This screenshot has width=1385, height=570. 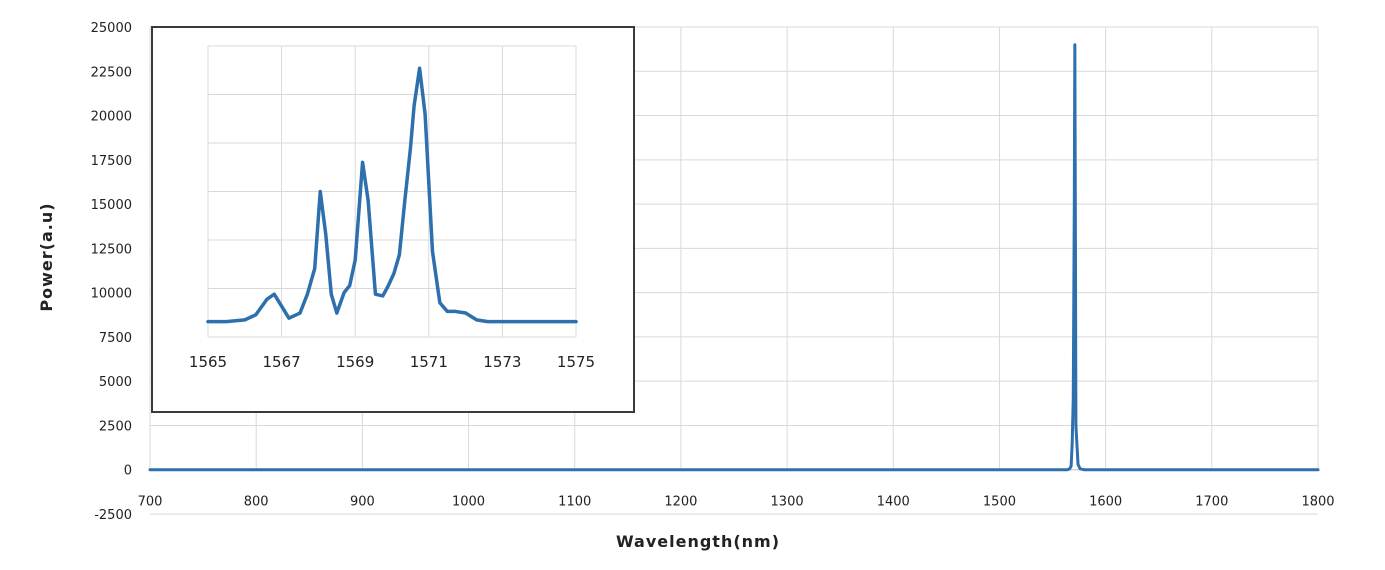 I want to click on main-x-tick-label: 700, so click(x=150, y=502).